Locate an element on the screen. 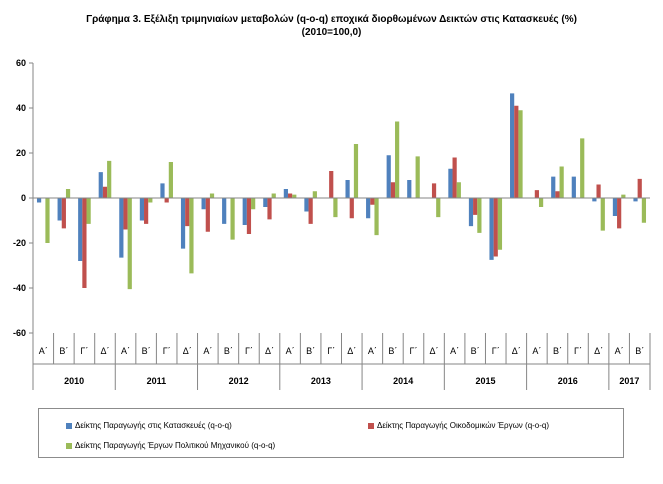  year-label: 2013 is located at coordinates (321, 381).